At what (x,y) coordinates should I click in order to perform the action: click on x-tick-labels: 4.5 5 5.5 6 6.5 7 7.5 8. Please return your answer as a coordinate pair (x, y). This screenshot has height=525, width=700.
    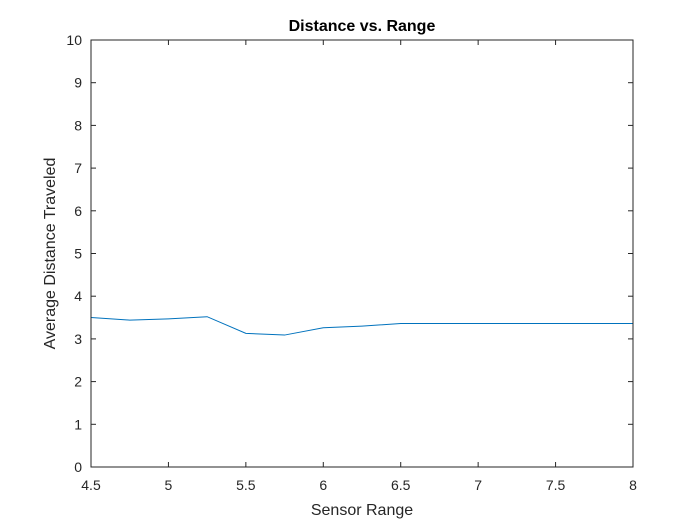
    Looking at the image, I should click on (359, 485).